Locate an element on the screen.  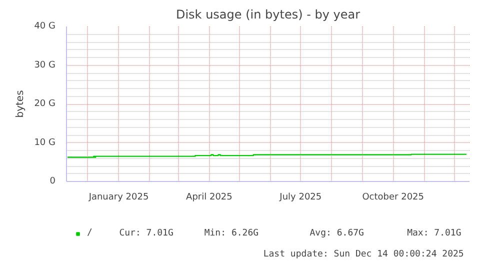
y-tick-label: 20 G is located at coordinates (45, 104).